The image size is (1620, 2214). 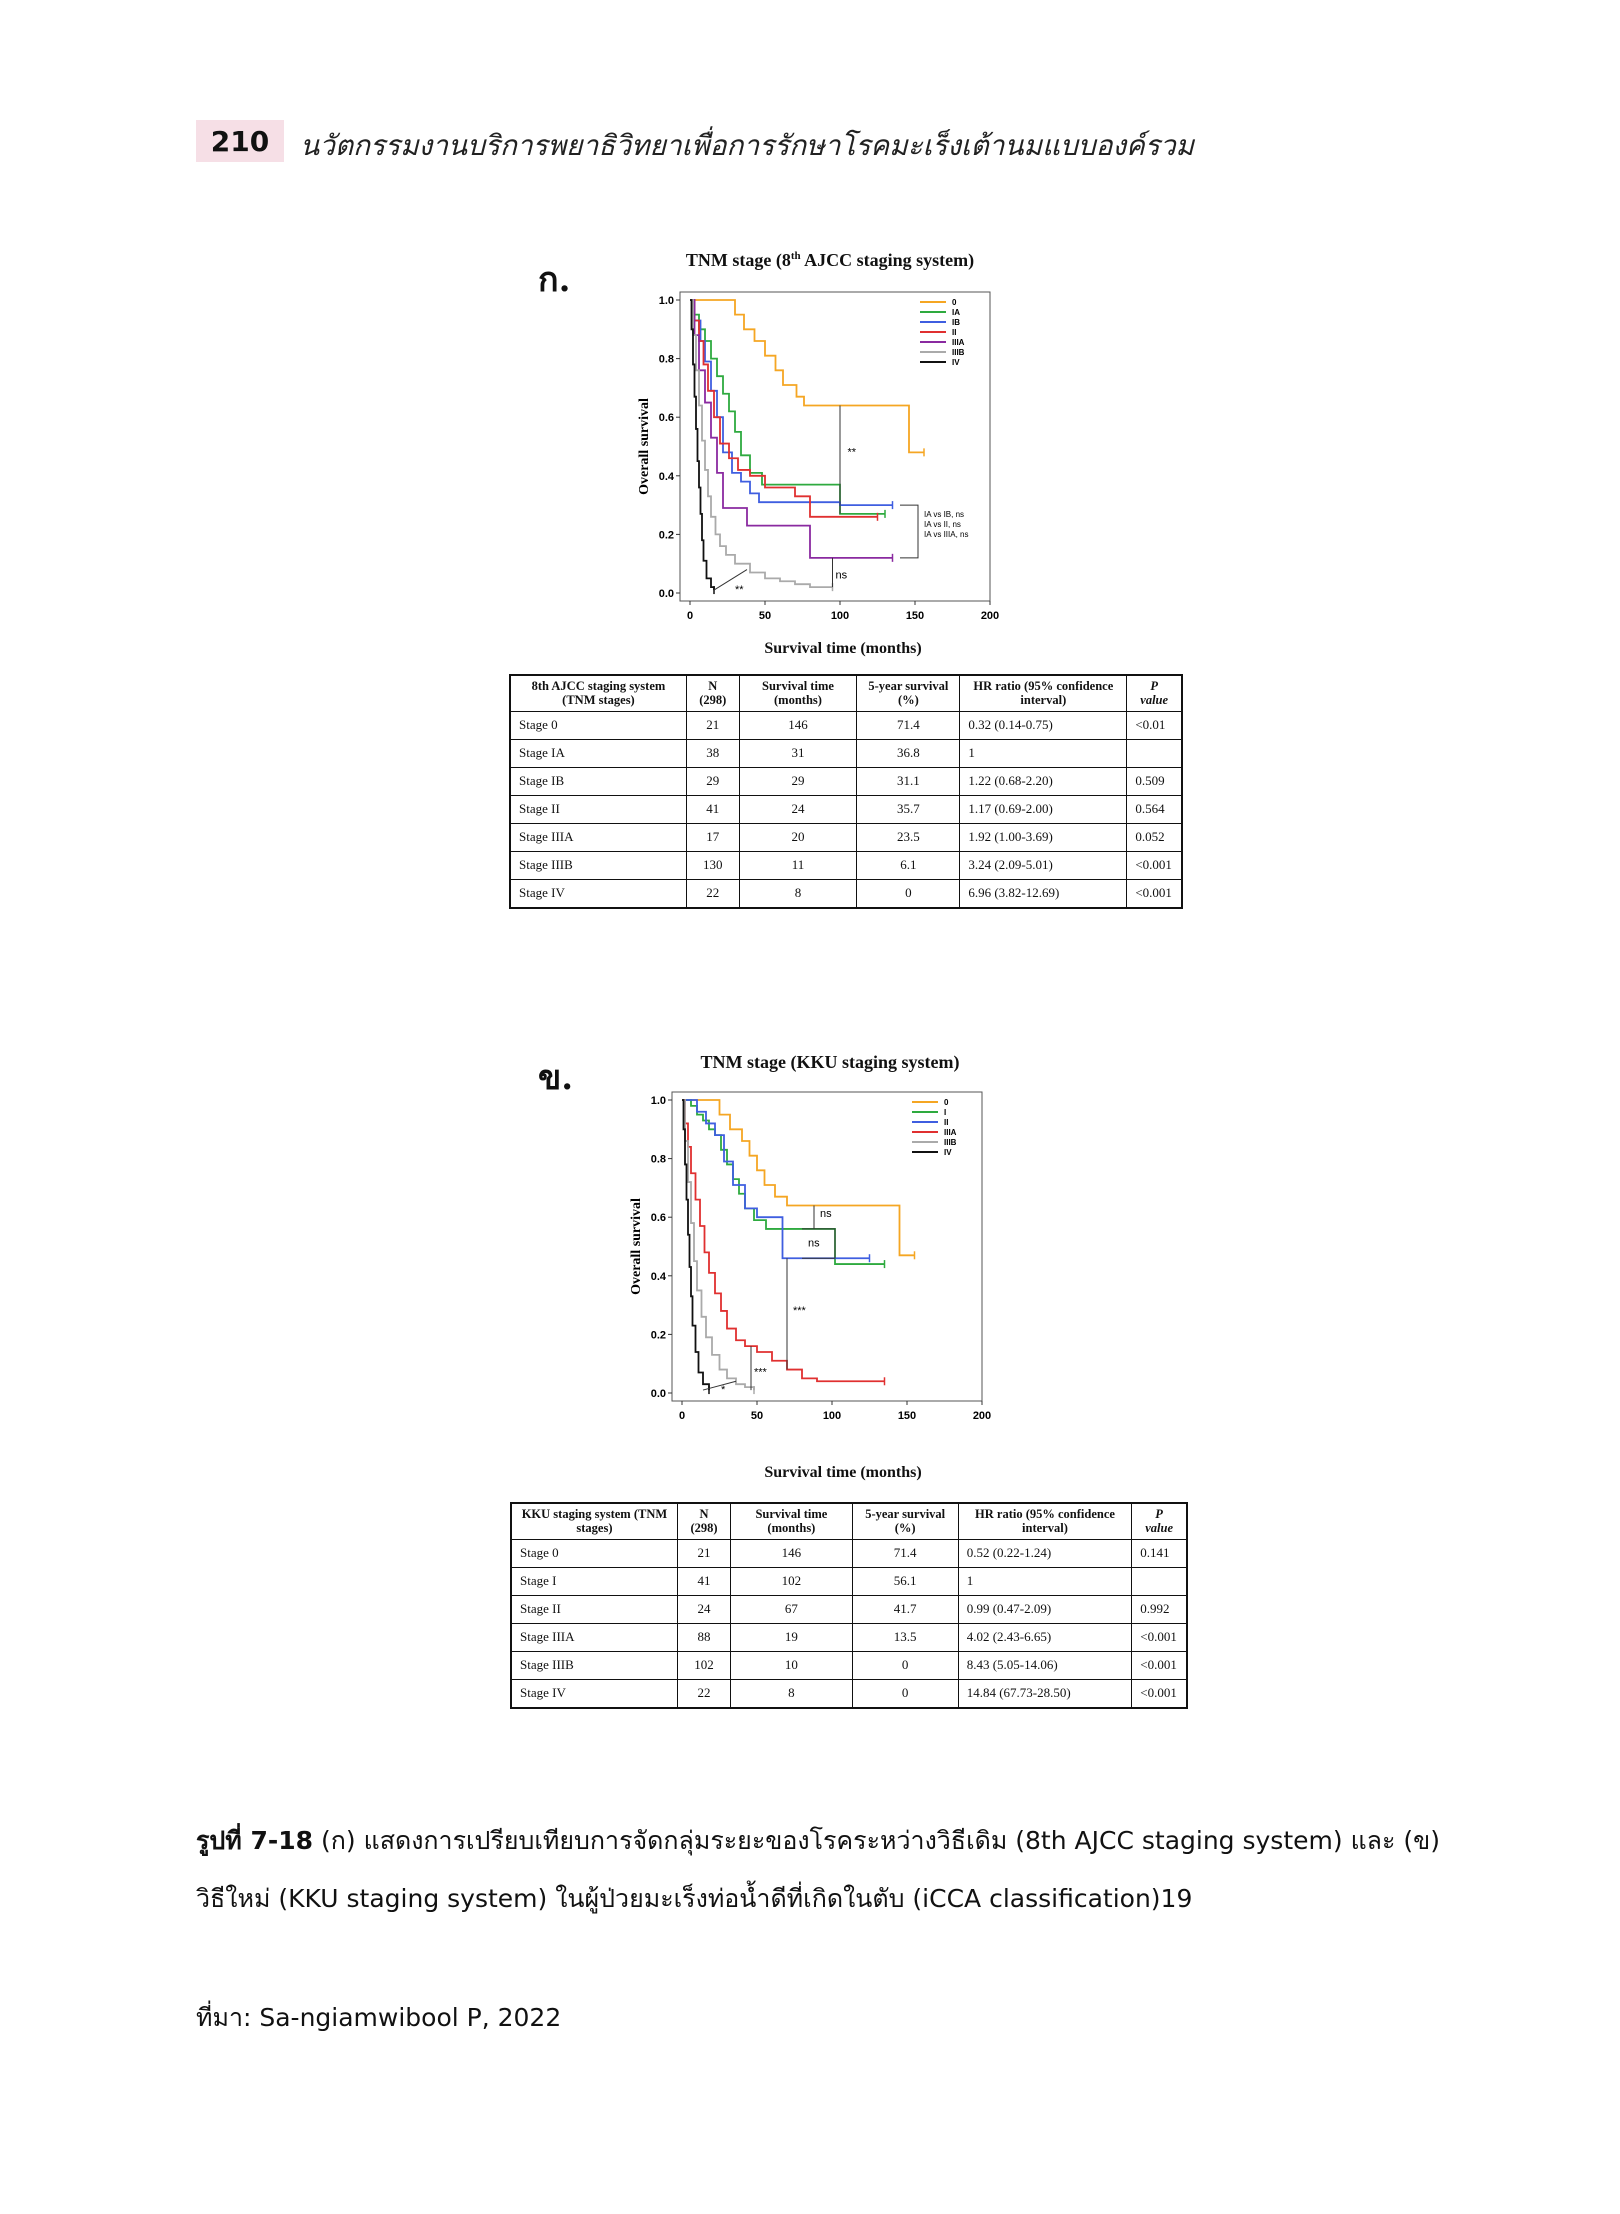 I want to click on table-cell: 22, so click(x=712, y=893).